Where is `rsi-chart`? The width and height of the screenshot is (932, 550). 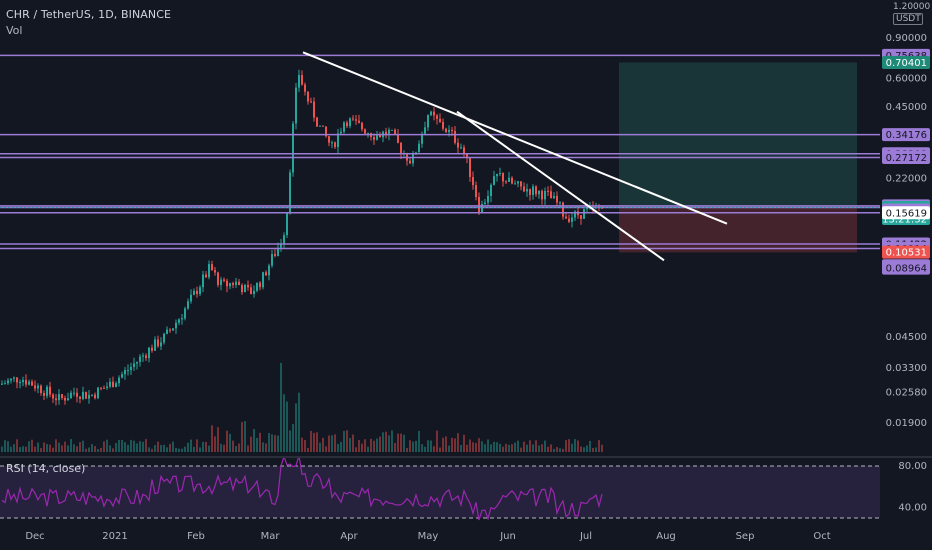
rsi-chart is located at coordinates (440, 488).